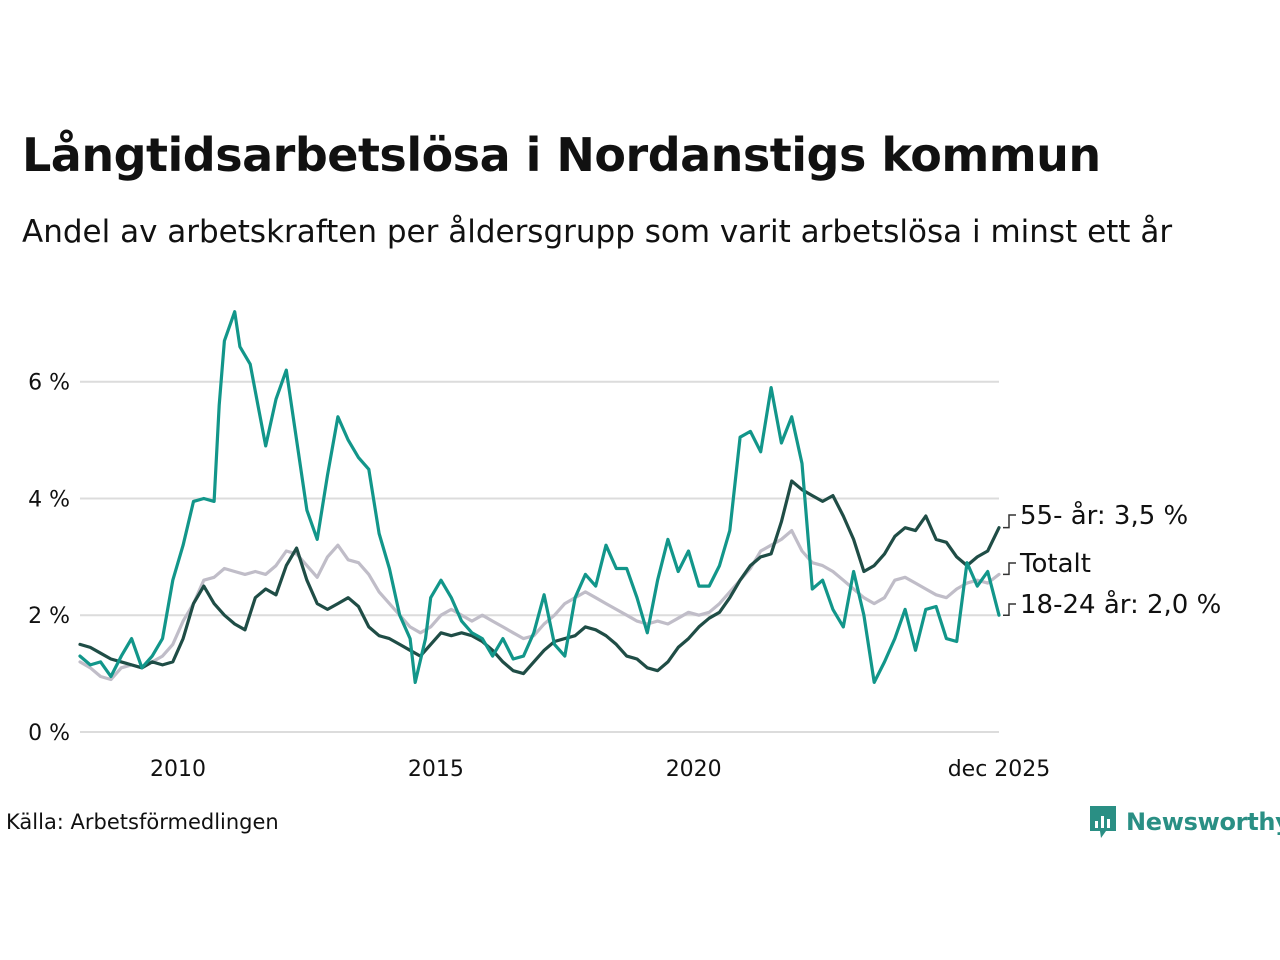 Image resolution: width=1280 pixels, height=960 pixels. Describe the element at coordinates (1112, 560) in the screenshot. I see `end-labels: Totalt 55- år: 3,5 % 18-24 år: 2,0 %` at that location.